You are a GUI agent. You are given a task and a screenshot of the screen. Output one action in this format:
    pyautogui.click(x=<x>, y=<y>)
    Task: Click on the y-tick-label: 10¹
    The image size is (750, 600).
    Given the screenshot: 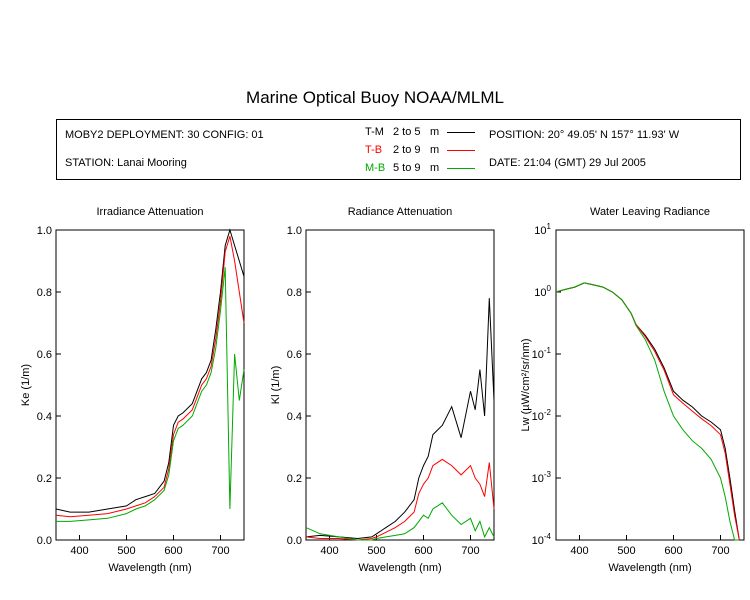 What is the action you would take?
    pyautogui.click(x=542, y=229)
    